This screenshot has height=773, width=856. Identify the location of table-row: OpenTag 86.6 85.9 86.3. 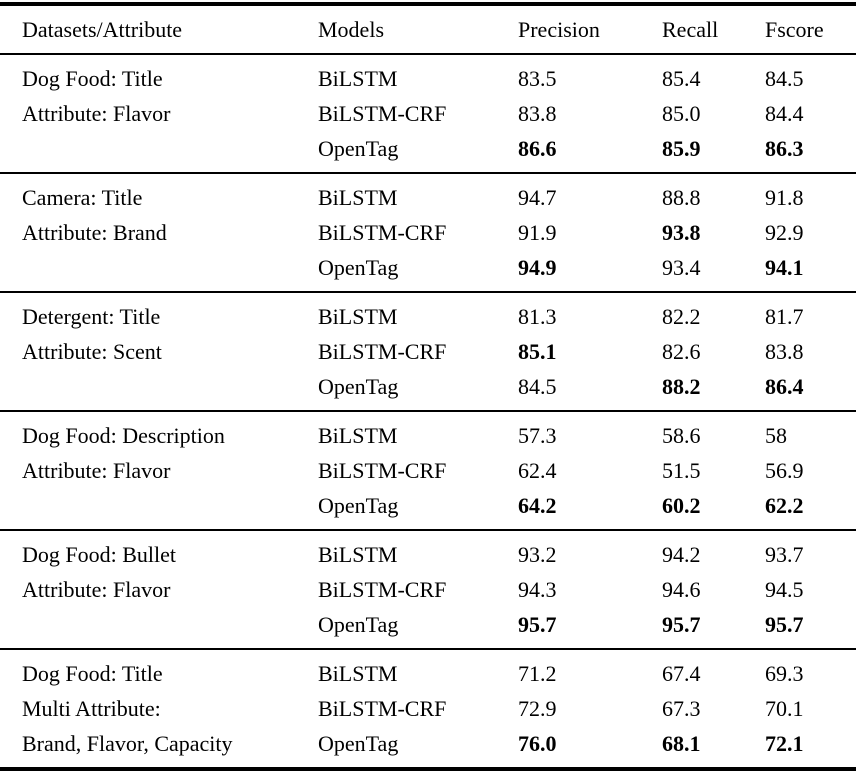
(428, 152).